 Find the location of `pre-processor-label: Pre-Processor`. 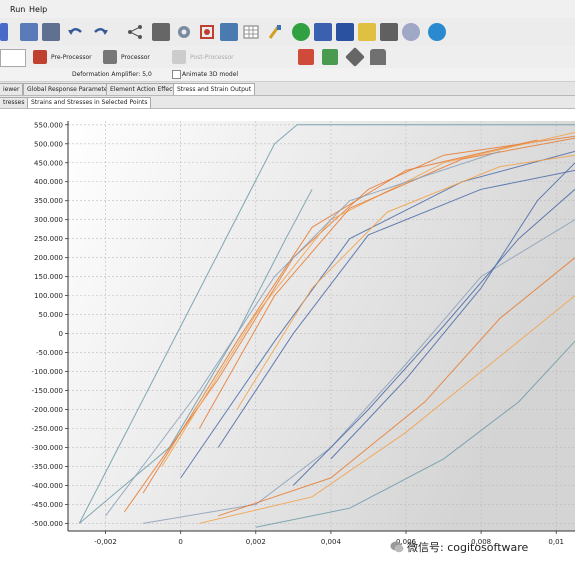

pre-processor-label: Pre-Processor is located at coordinates (71, 57).